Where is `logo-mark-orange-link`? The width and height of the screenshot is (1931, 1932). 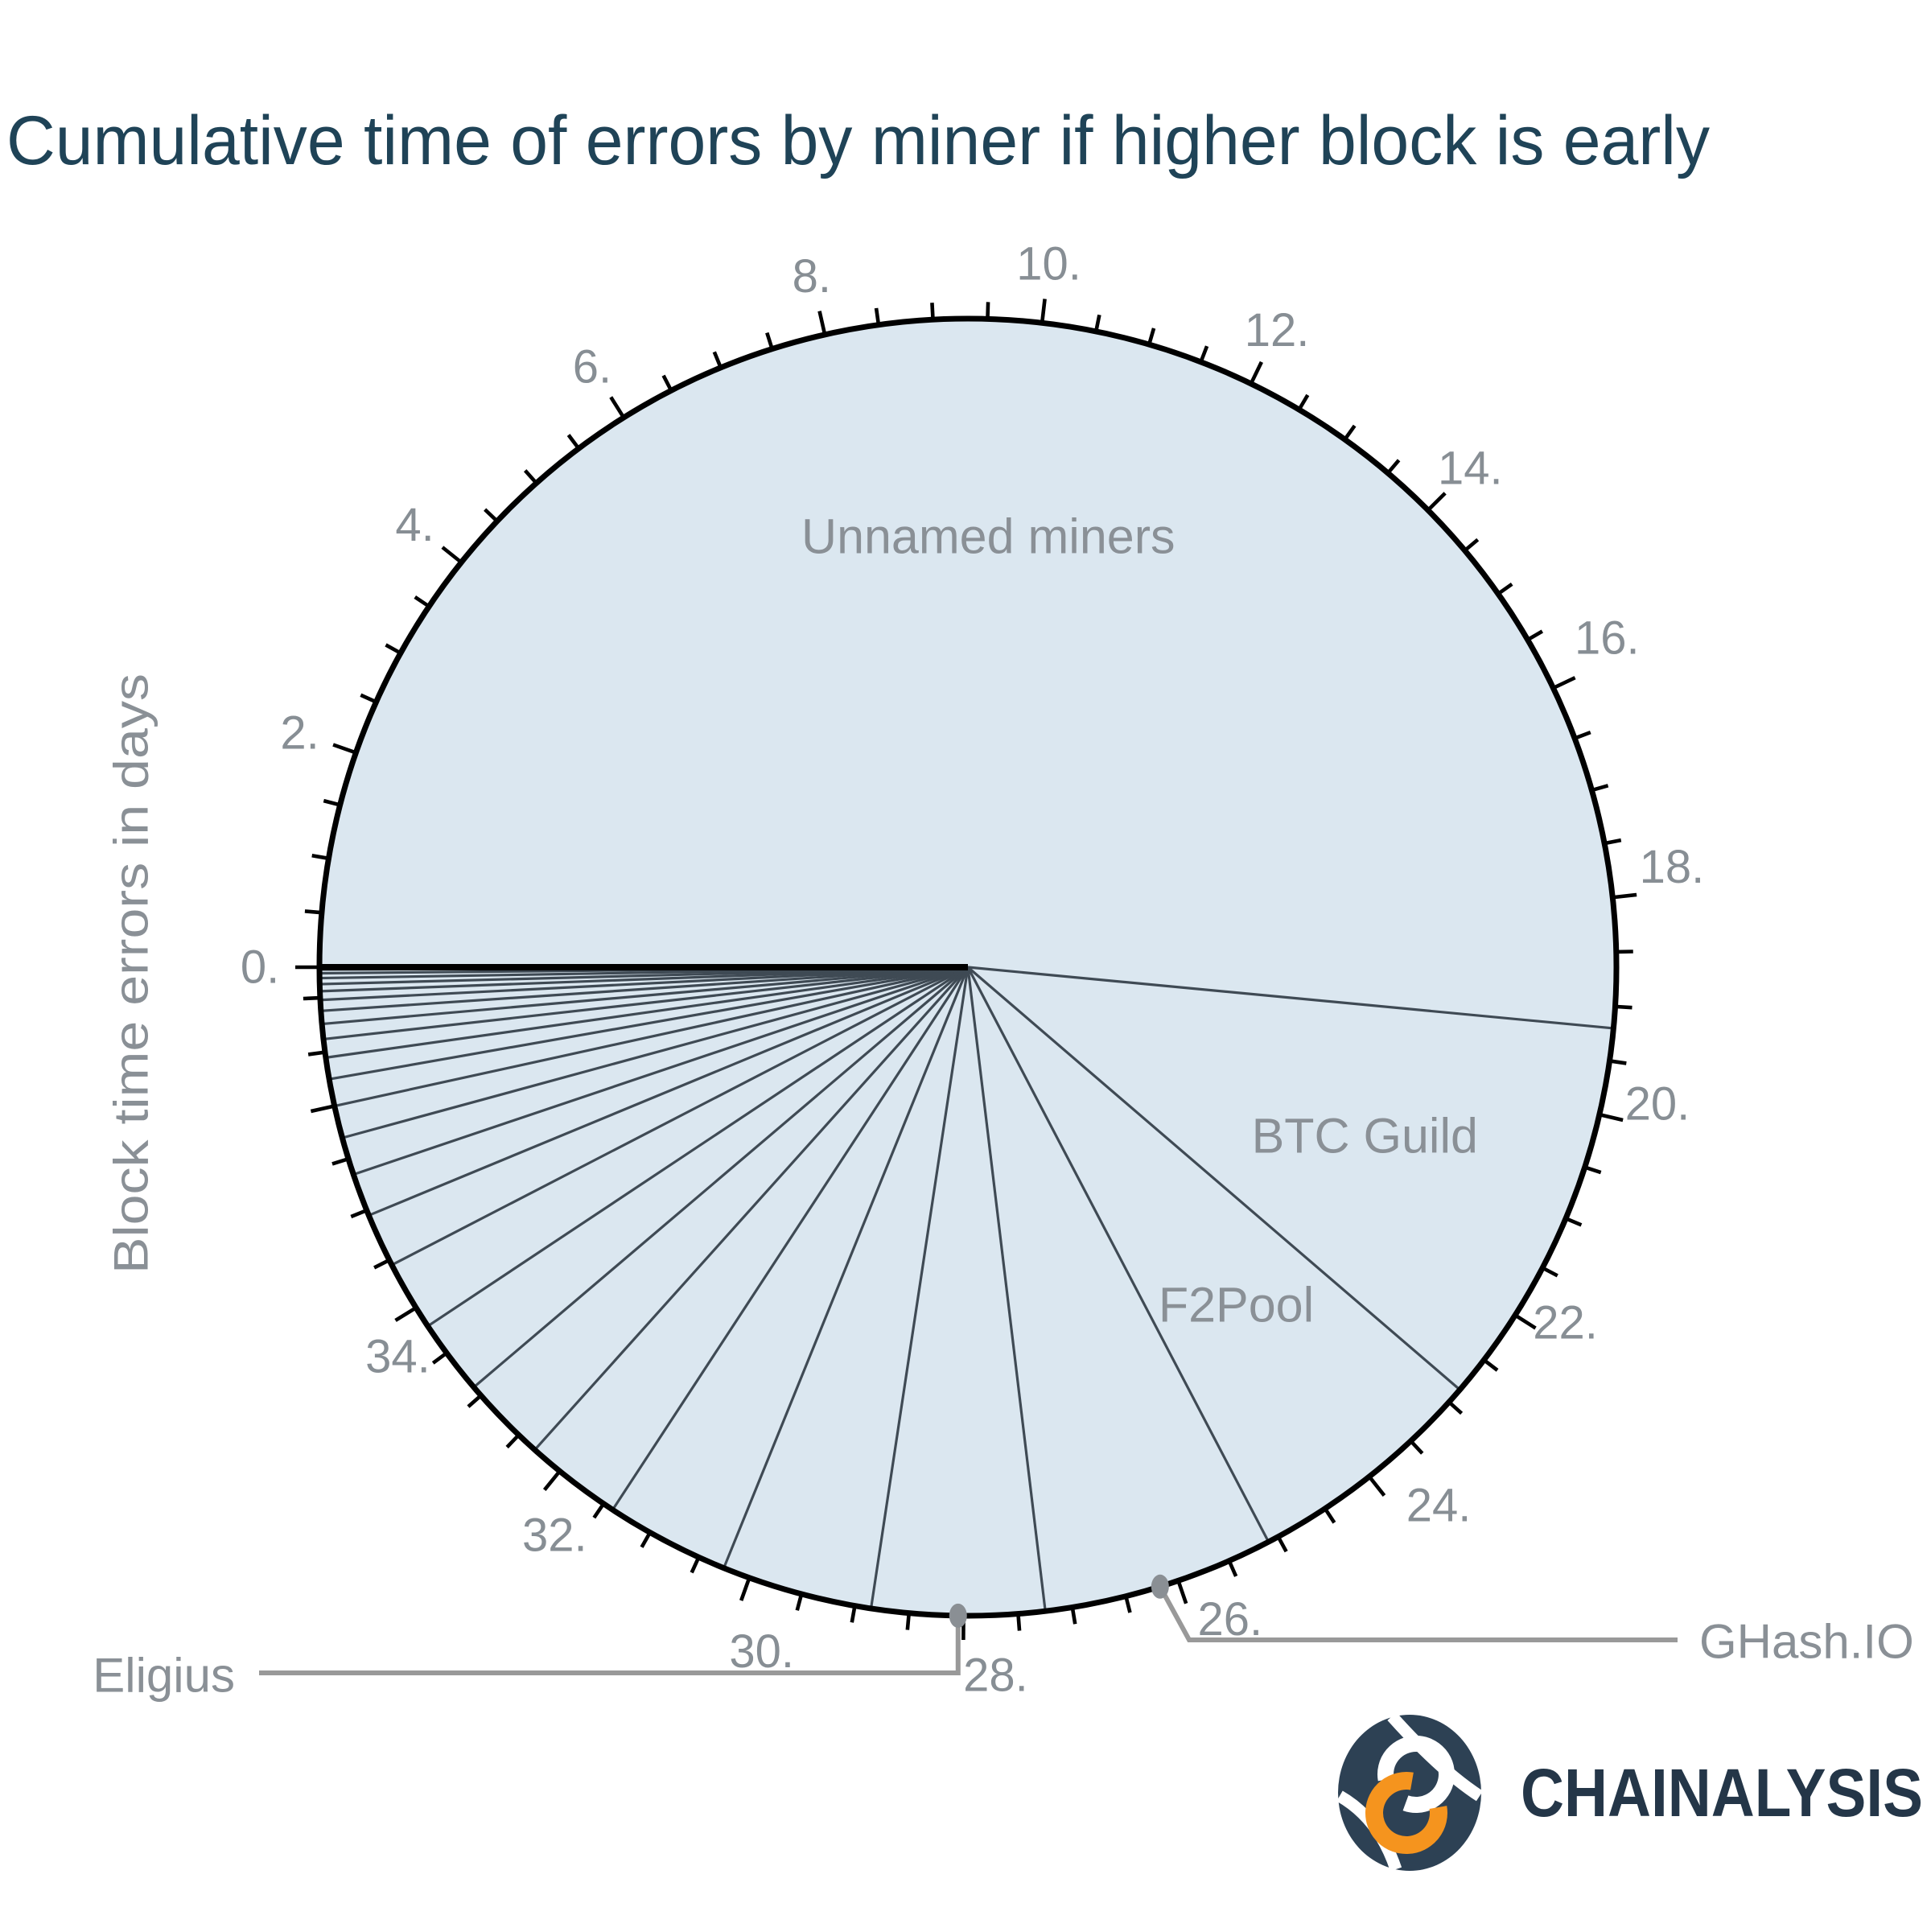 logo-mark-orange-link is located at coordinates (1406, 1813).